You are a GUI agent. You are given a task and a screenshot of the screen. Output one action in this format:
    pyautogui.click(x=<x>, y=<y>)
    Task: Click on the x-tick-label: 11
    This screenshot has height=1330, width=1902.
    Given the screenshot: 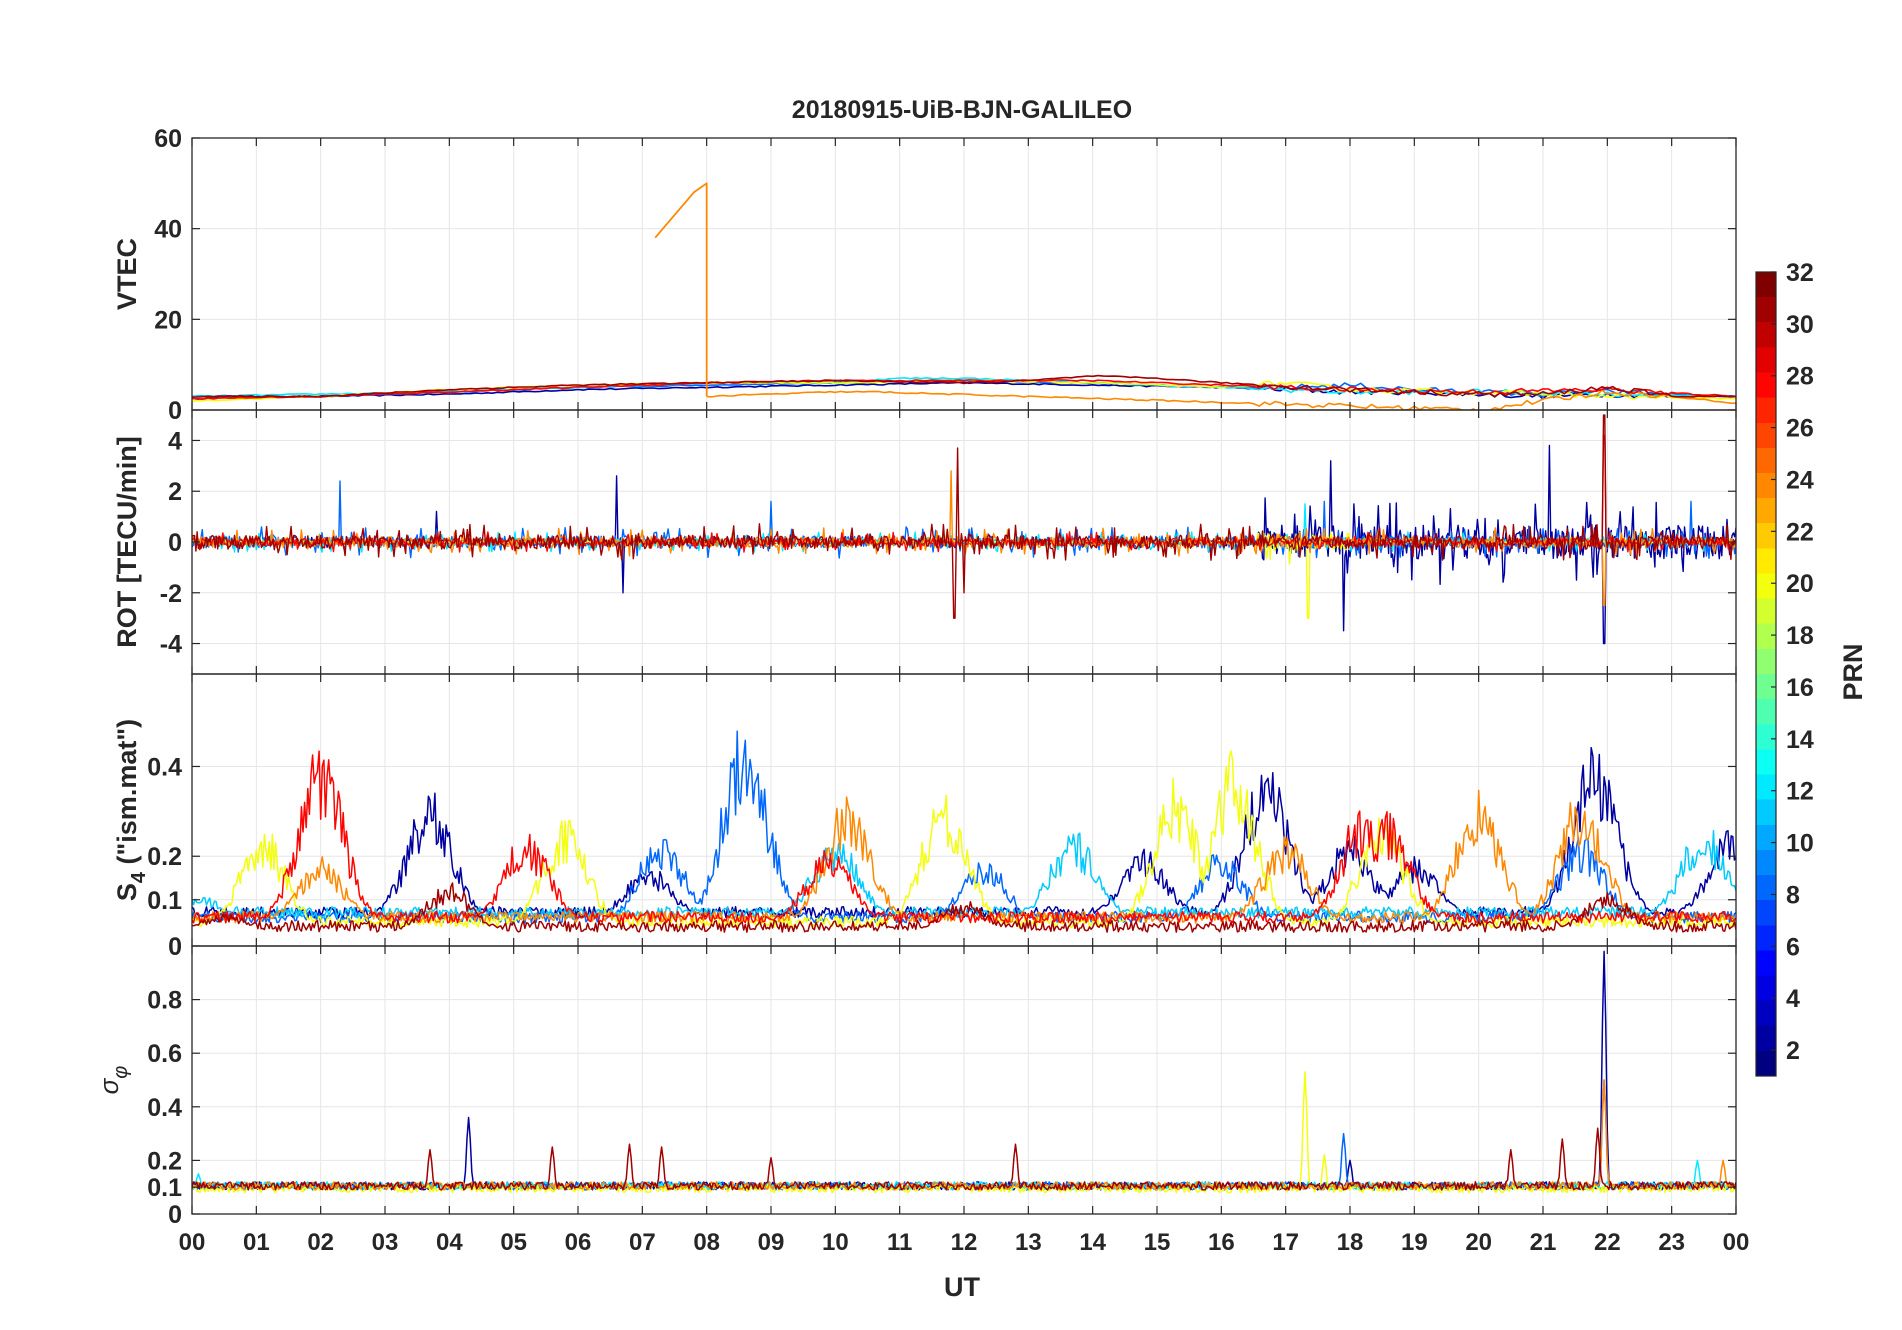 What is the action you would take?
    pyautogui.click(x=899, y=1242)
    